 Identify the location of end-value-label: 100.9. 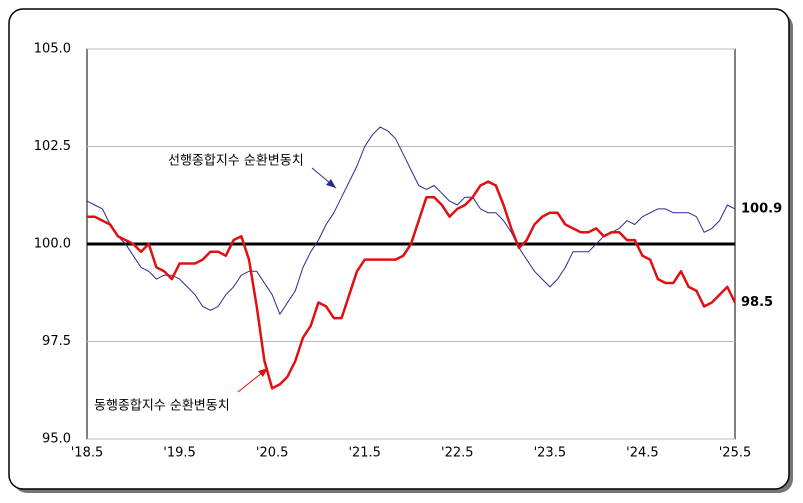
(761, 208).